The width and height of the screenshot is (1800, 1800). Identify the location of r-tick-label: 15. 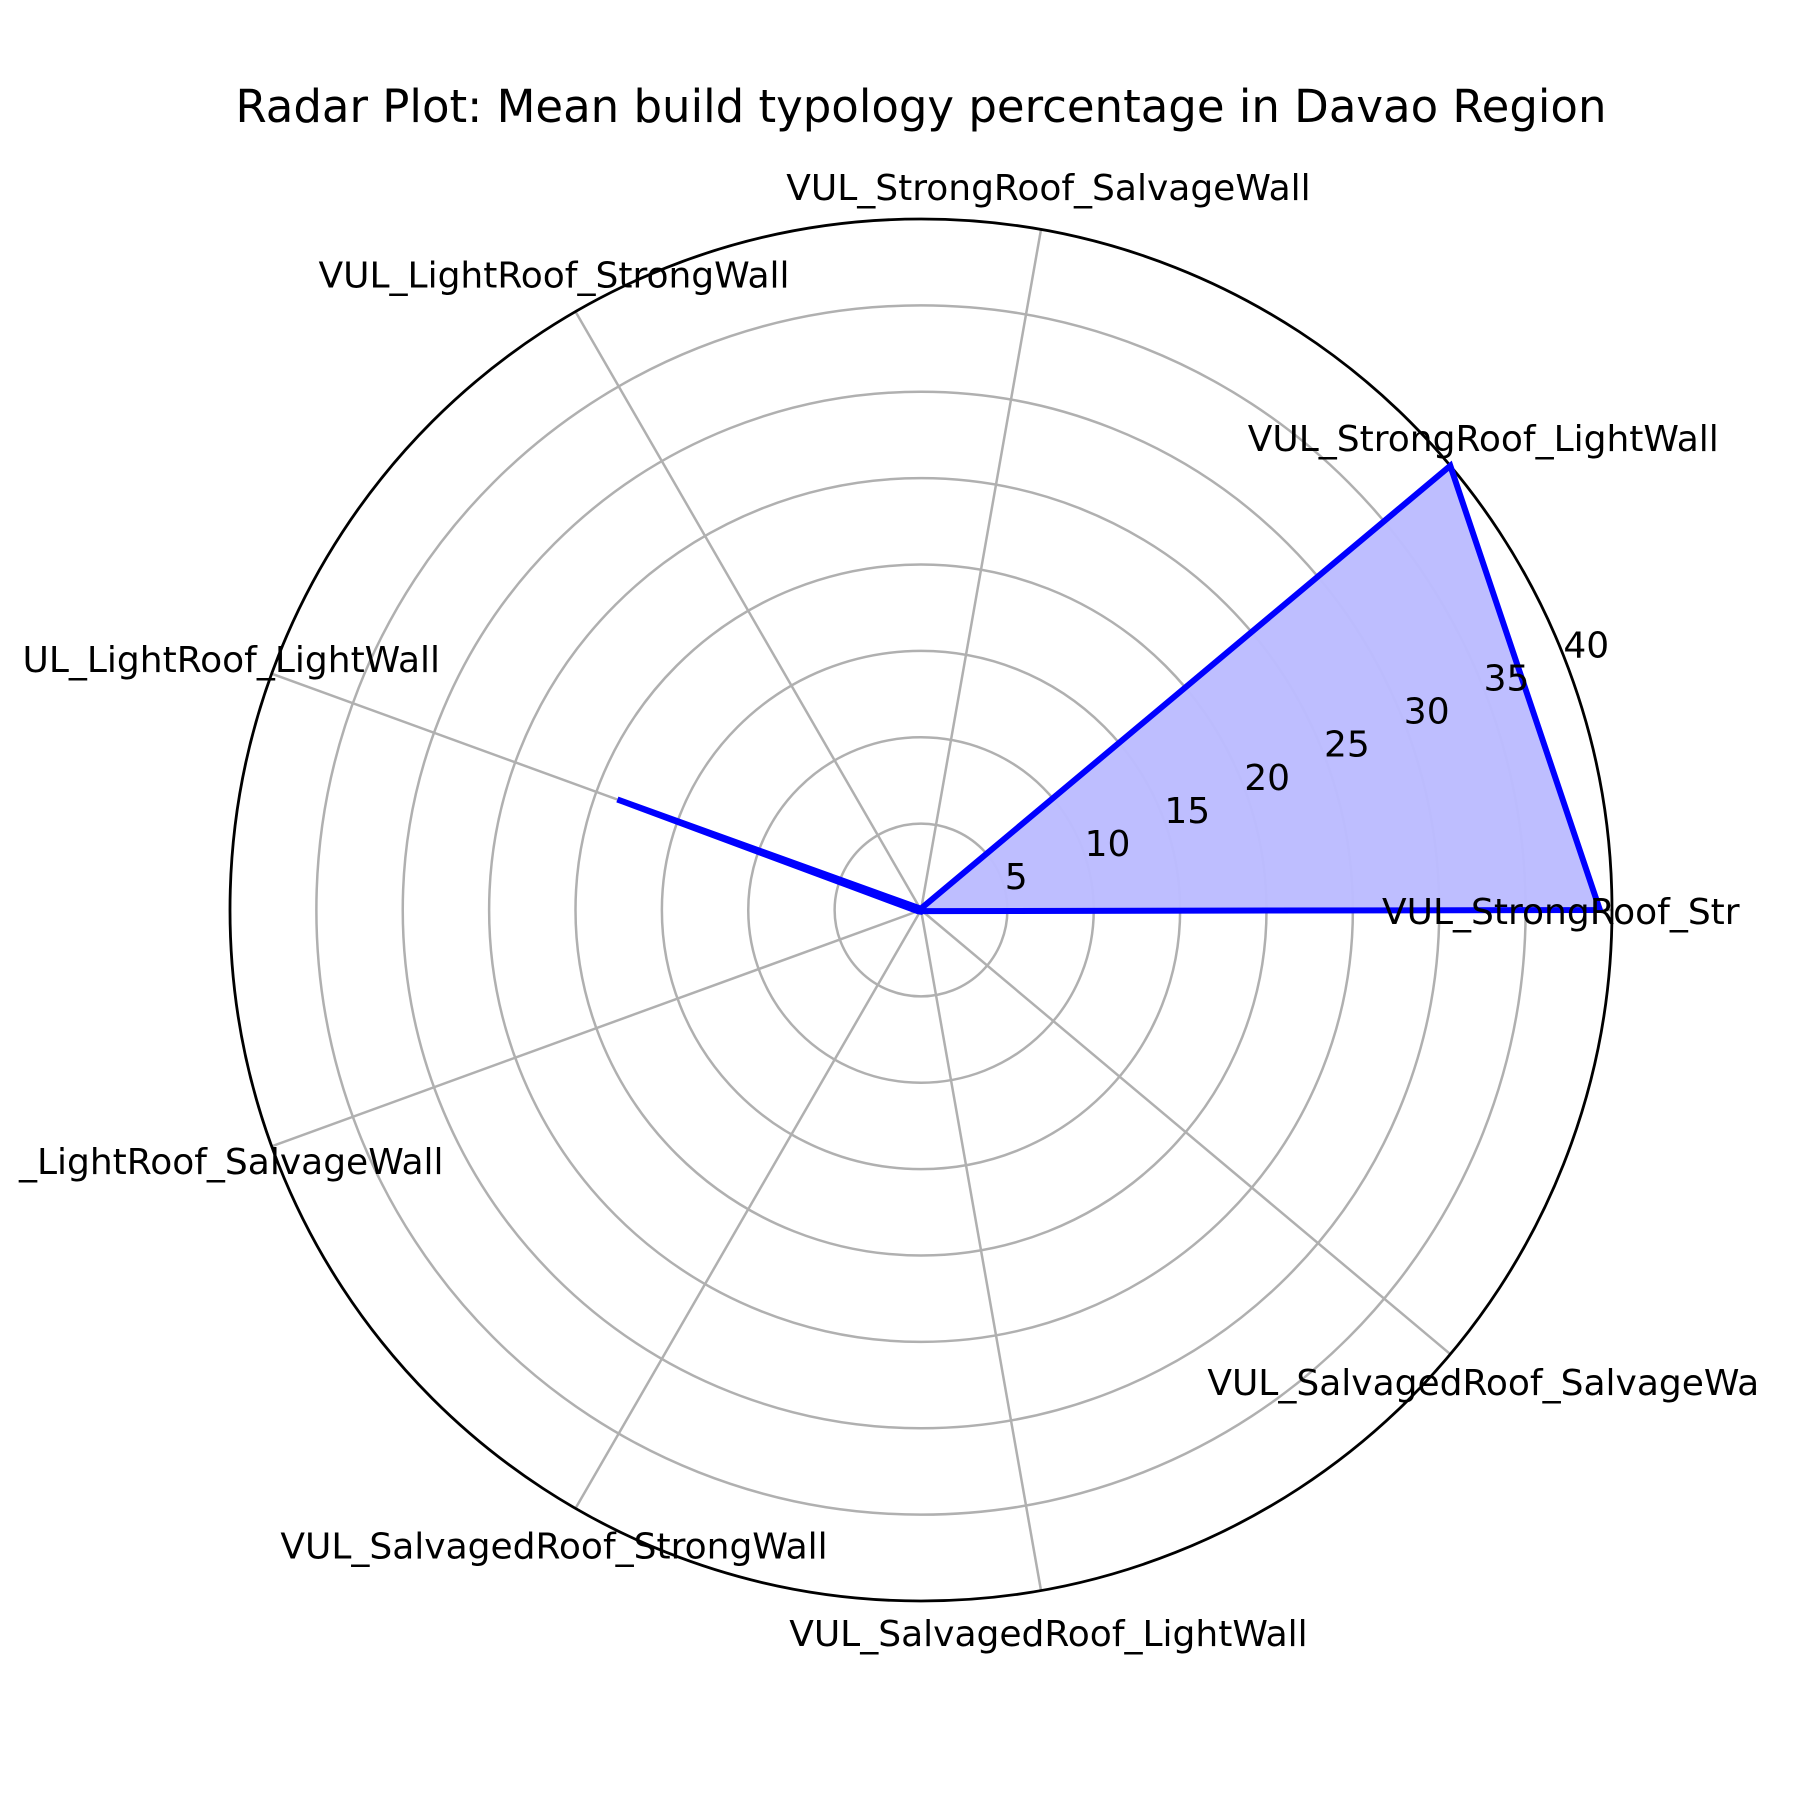
(1187, 811).